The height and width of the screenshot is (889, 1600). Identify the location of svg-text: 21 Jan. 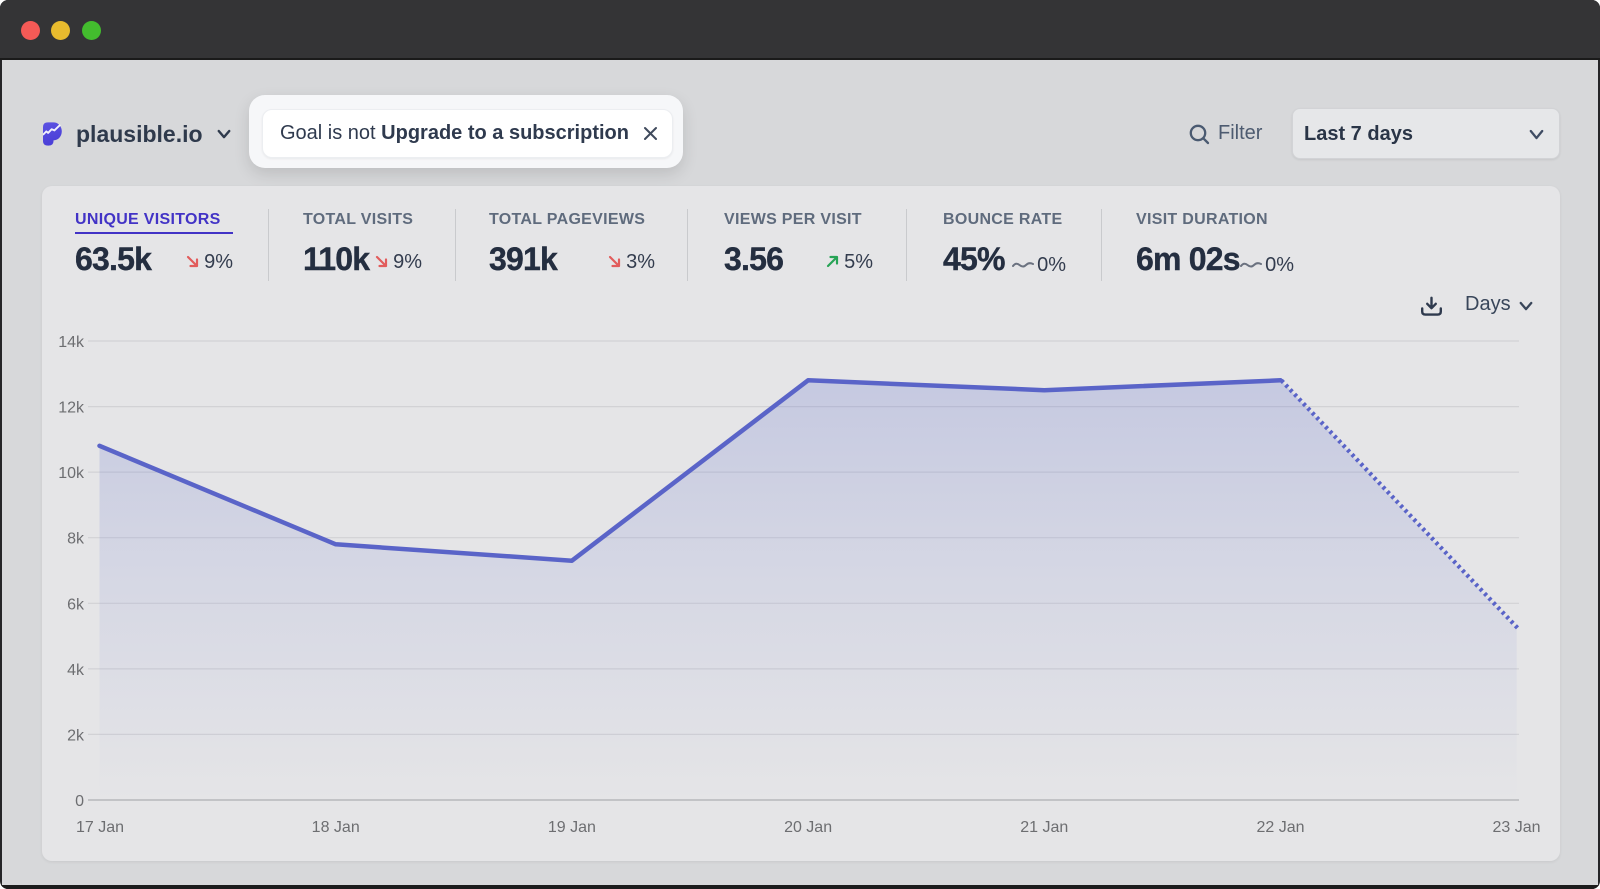
(1044, 827).